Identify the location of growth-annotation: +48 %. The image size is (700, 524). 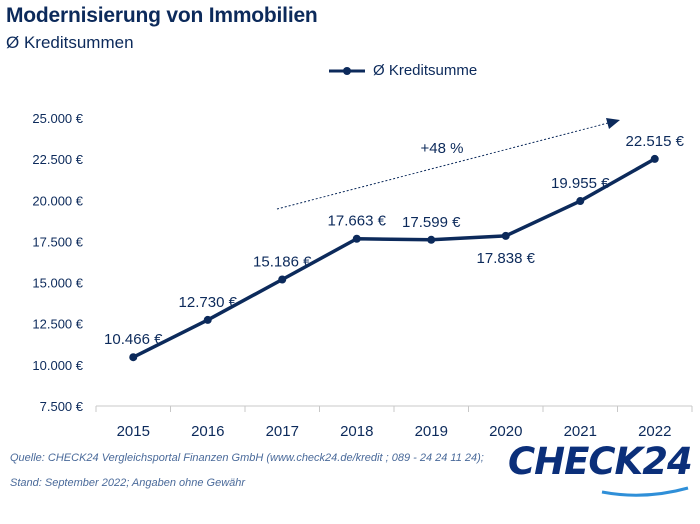
(442, 148).